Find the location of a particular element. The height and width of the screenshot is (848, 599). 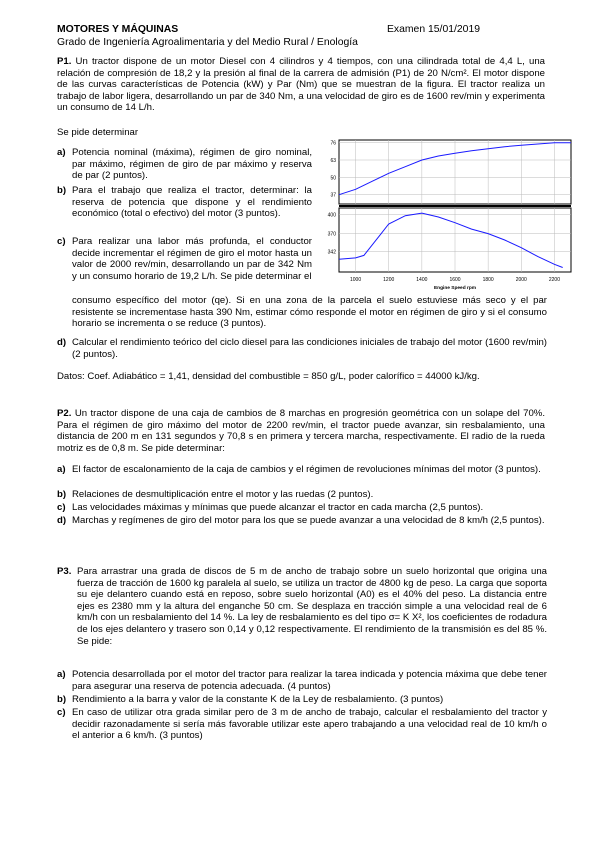

p1-item-a-label: a) is located at coordinates (61, 152).